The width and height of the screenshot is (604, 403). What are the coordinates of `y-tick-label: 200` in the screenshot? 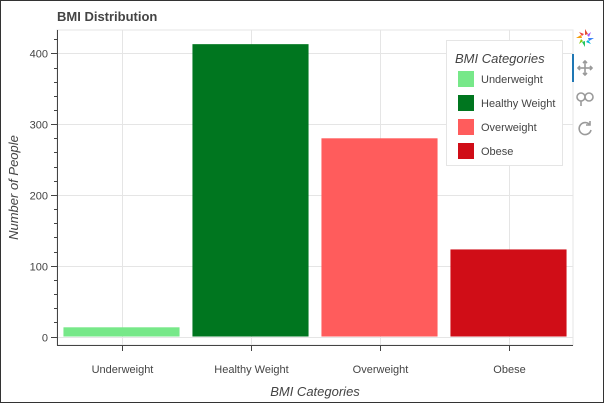 It's located at (39, 197).